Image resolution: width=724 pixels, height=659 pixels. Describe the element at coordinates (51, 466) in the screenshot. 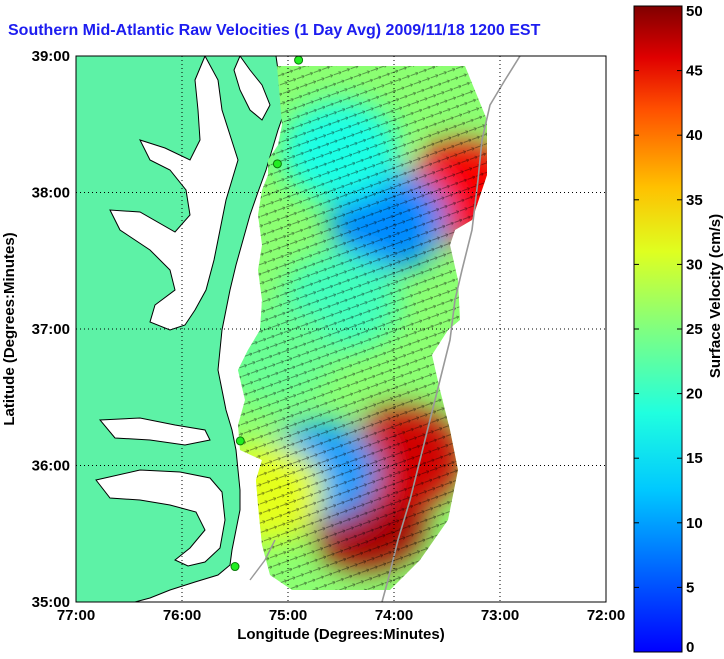

I see `y-tick-label: 36:00` at that location.